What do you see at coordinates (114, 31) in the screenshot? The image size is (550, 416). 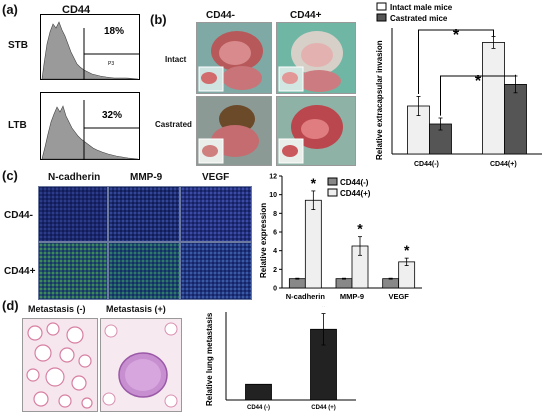 I see `stb-percent: 18%` at bounding box center [114, 31].